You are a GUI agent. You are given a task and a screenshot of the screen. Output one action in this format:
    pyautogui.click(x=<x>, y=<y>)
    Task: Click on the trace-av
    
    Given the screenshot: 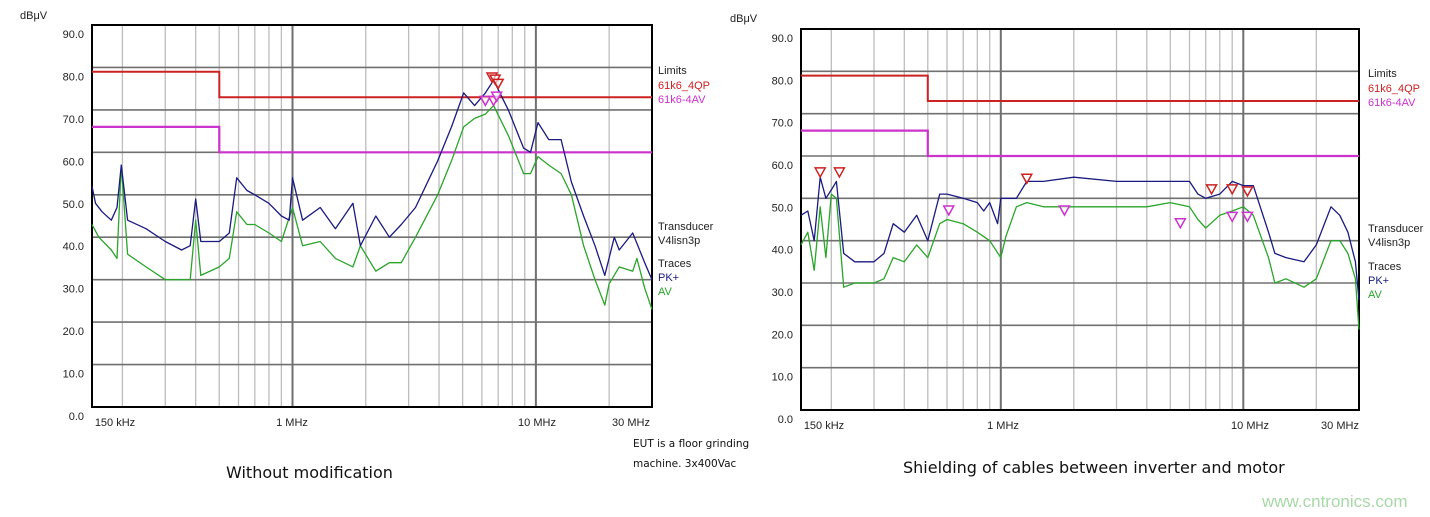 What is the action you would take?
    pyautogui.click(x=1080, y=261)
    